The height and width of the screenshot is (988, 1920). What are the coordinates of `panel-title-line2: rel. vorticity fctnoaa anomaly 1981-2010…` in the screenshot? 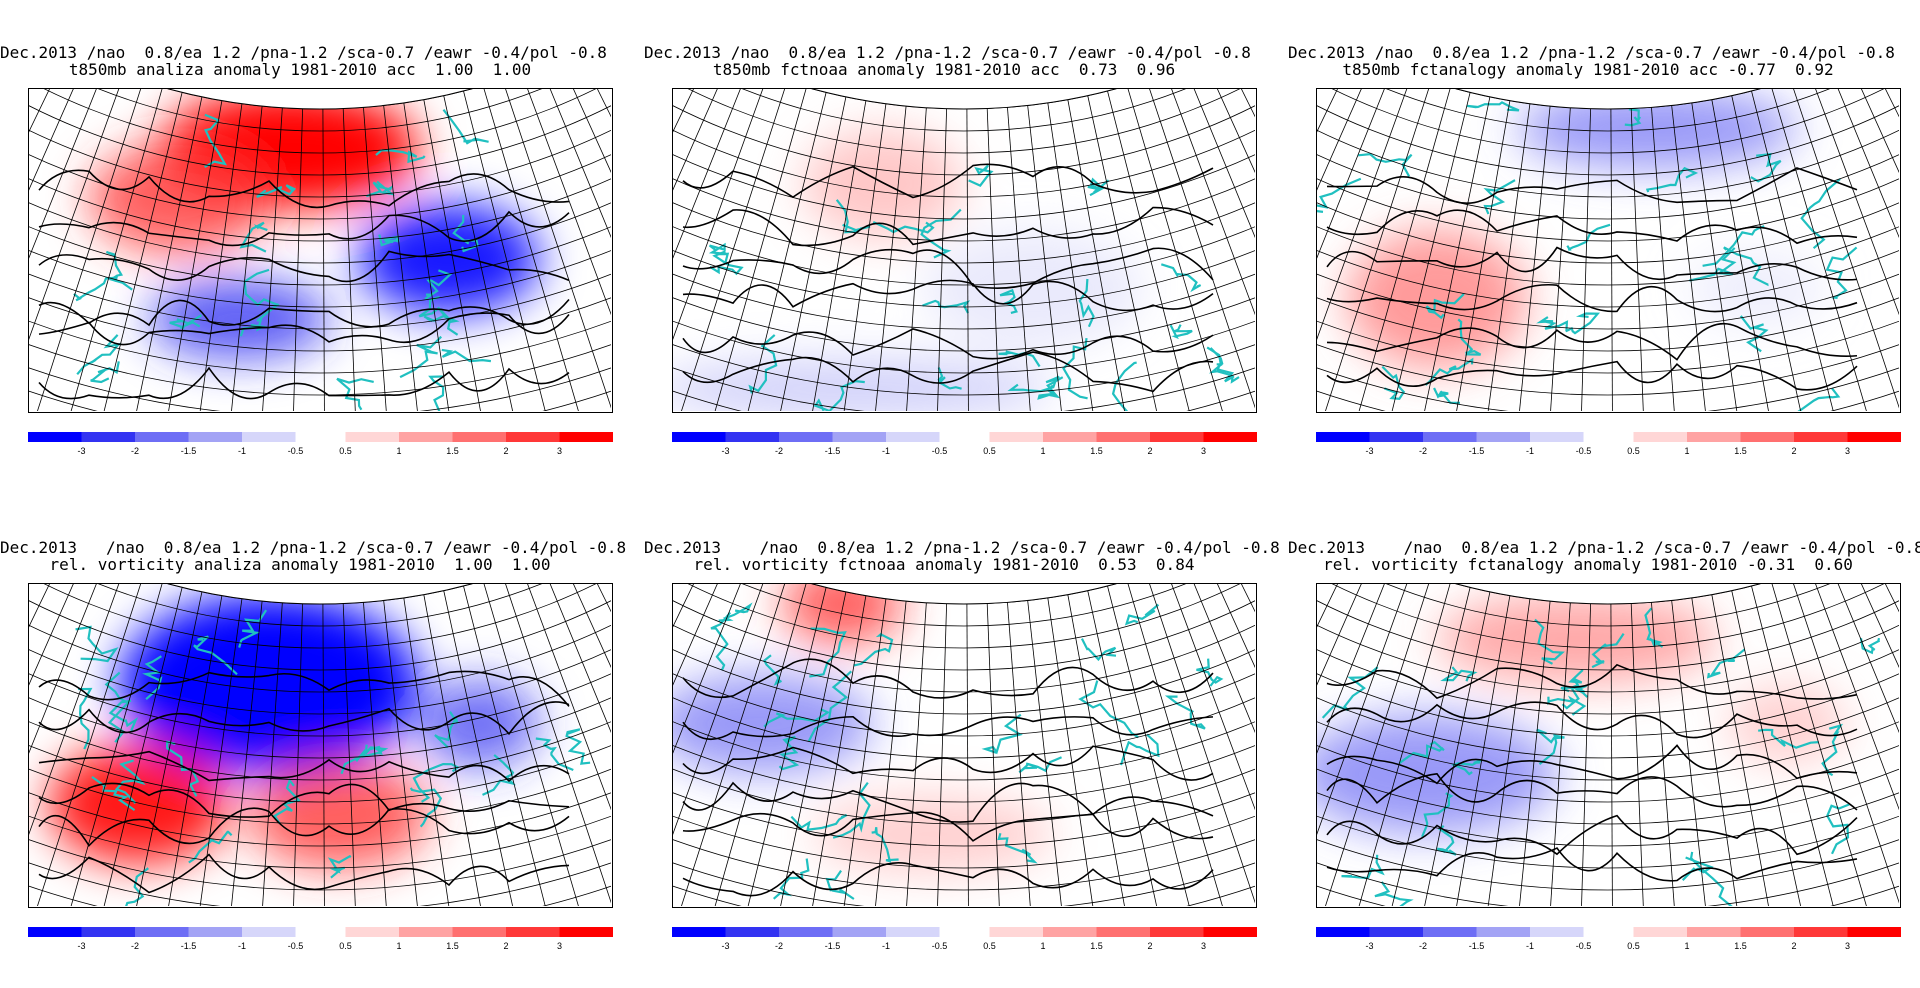 It's located at (944, 564).